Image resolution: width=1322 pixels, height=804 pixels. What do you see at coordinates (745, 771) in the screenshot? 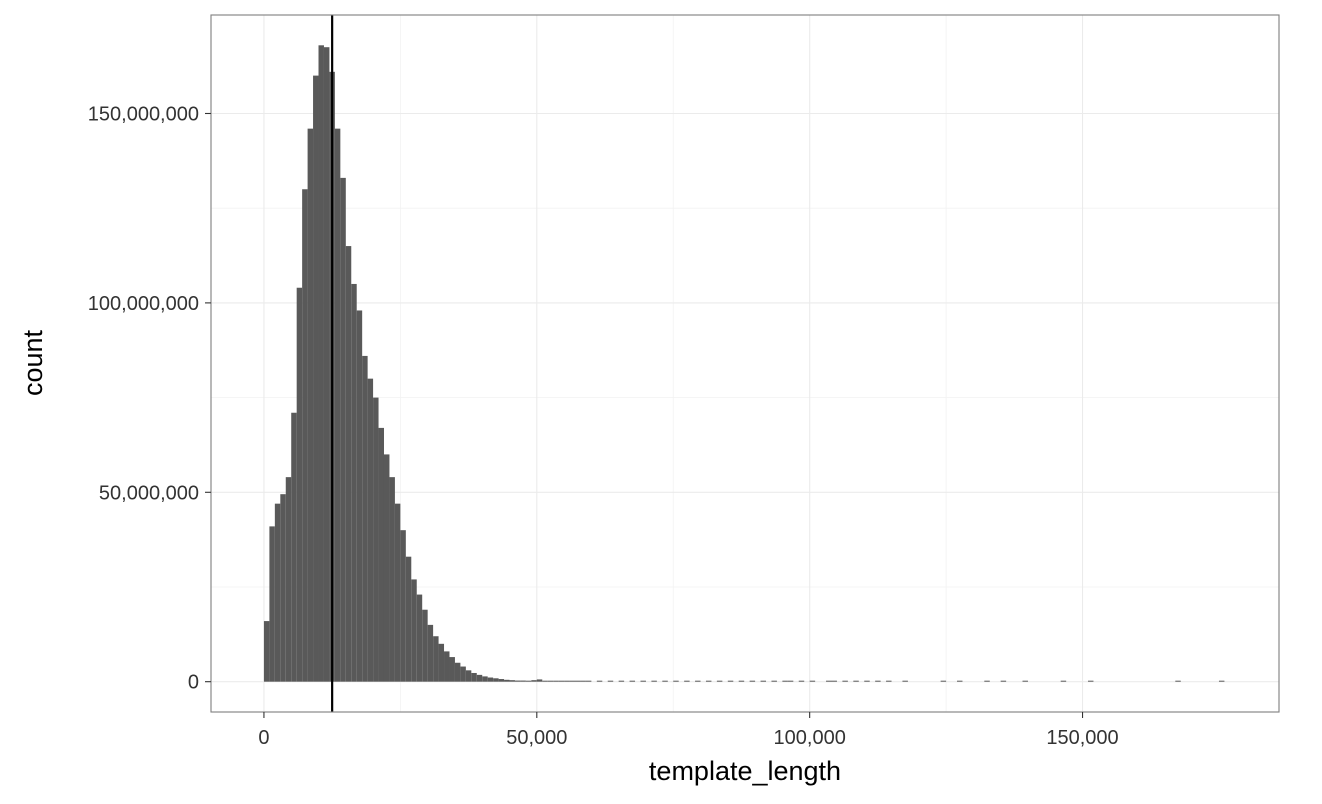
I see `x-axis-title: template_length` at bounding box center [745, 771].